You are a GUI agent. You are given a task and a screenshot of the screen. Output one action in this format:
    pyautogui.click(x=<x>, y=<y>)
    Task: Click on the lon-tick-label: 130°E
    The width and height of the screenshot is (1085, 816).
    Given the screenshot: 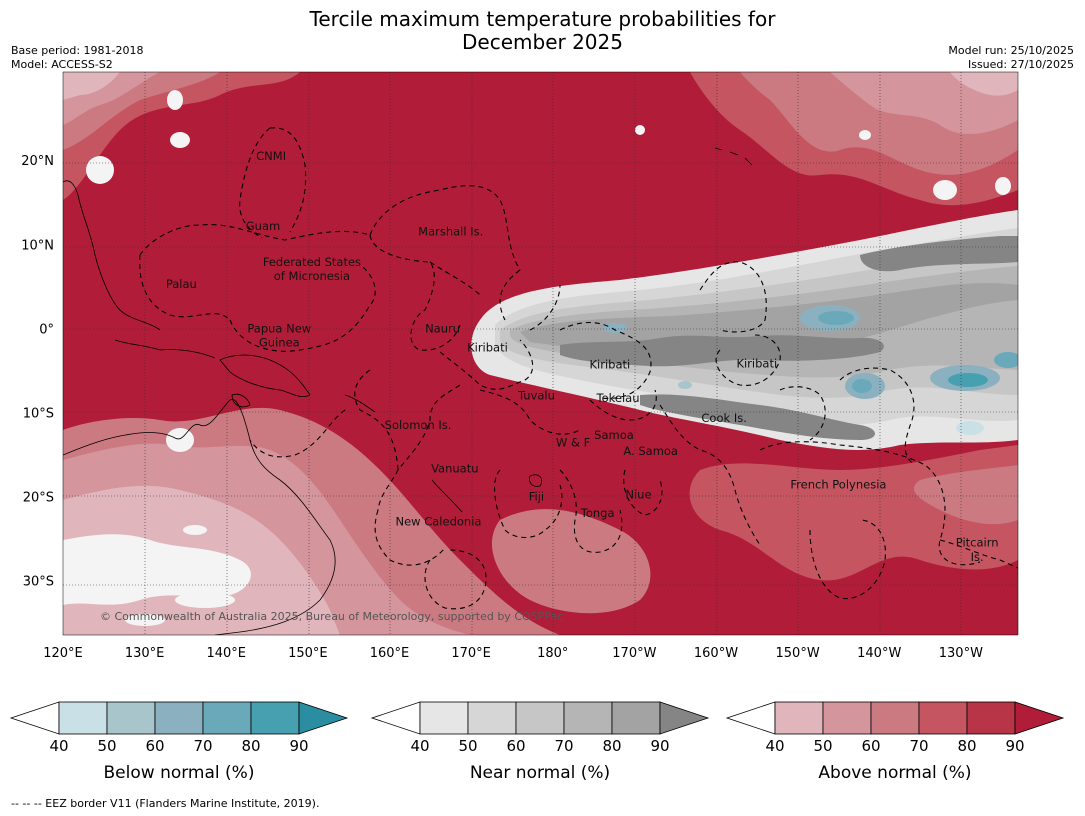 What is the action you would take?
    pyautogui.click(x=145, y=653)
    